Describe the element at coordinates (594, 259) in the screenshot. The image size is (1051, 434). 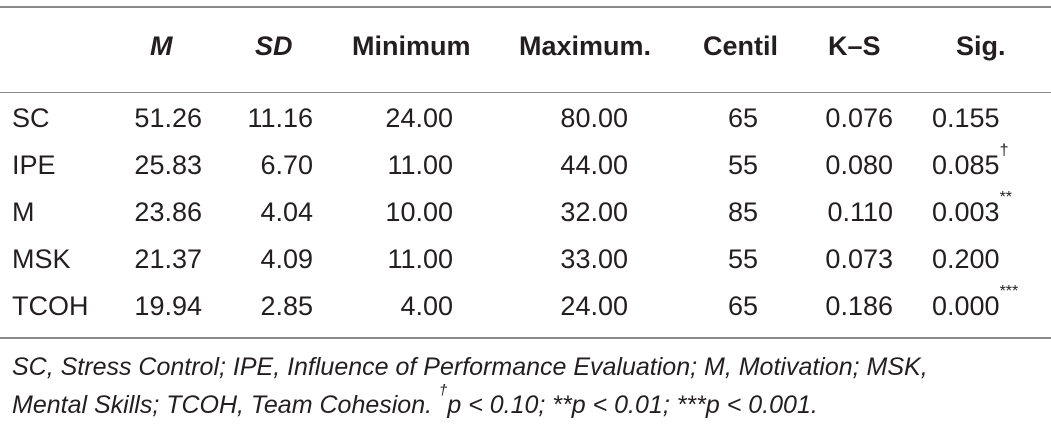
I see `cell-maximum: 33.00` at that location.